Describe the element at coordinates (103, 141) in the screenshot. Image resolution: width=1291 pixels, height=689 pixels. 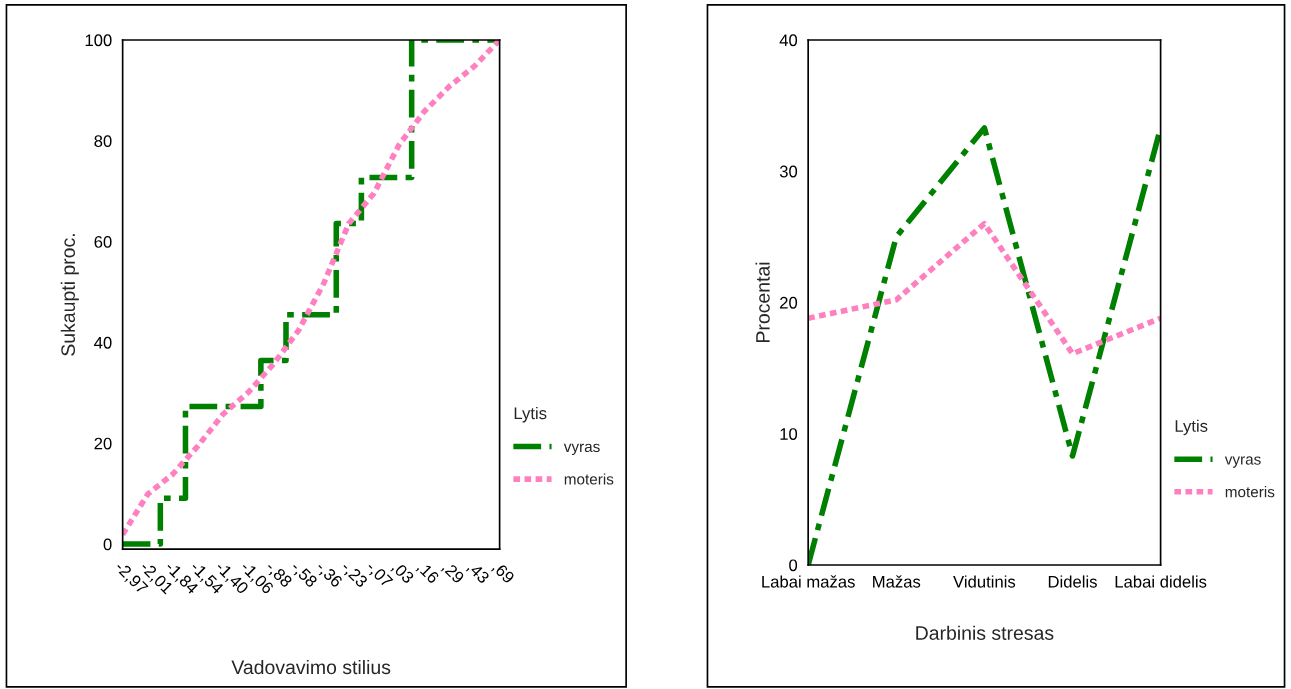
I see `y-tick-label: 80` at that location.